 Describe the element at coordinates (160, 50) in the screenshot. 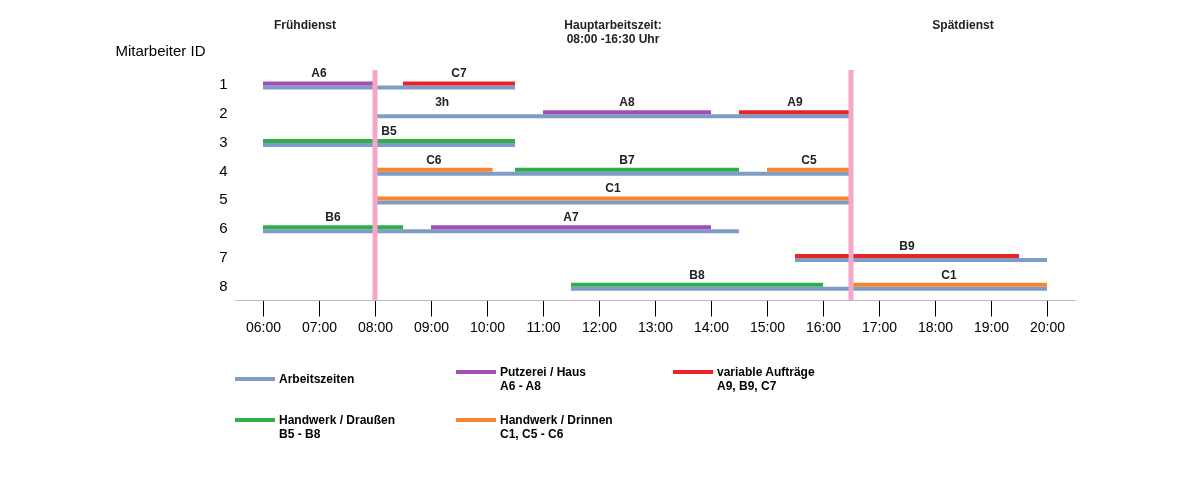

I see `y-axis-title: Mitarbeiter ID` at that location.